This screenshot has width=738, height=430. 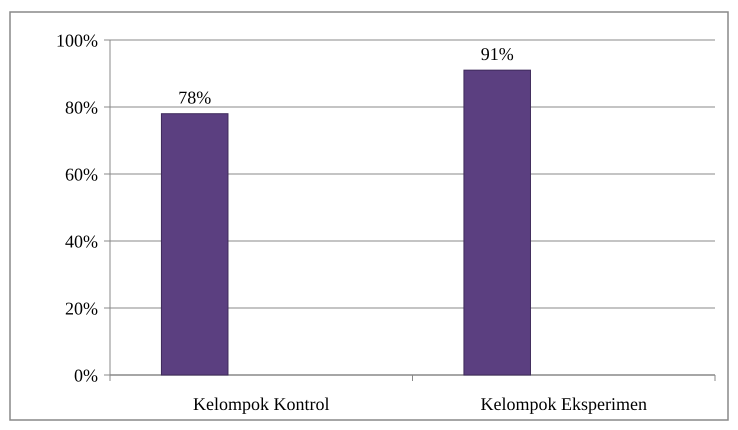 I want to click on data-label: 78%, so click(x=195, y=98).